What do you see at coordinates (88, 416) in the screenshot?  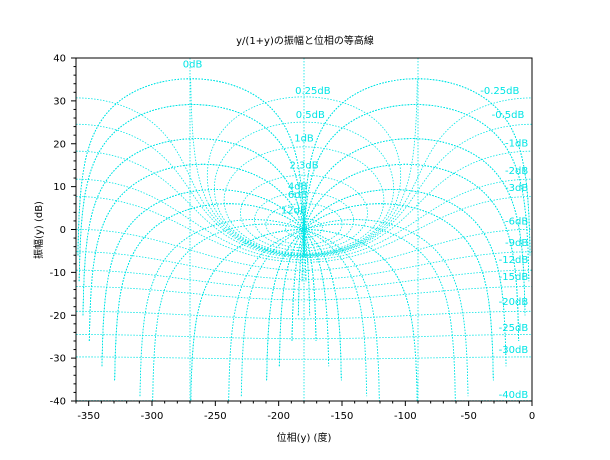 I see `x-tick-label: -350` at bounding box center [88, 416].